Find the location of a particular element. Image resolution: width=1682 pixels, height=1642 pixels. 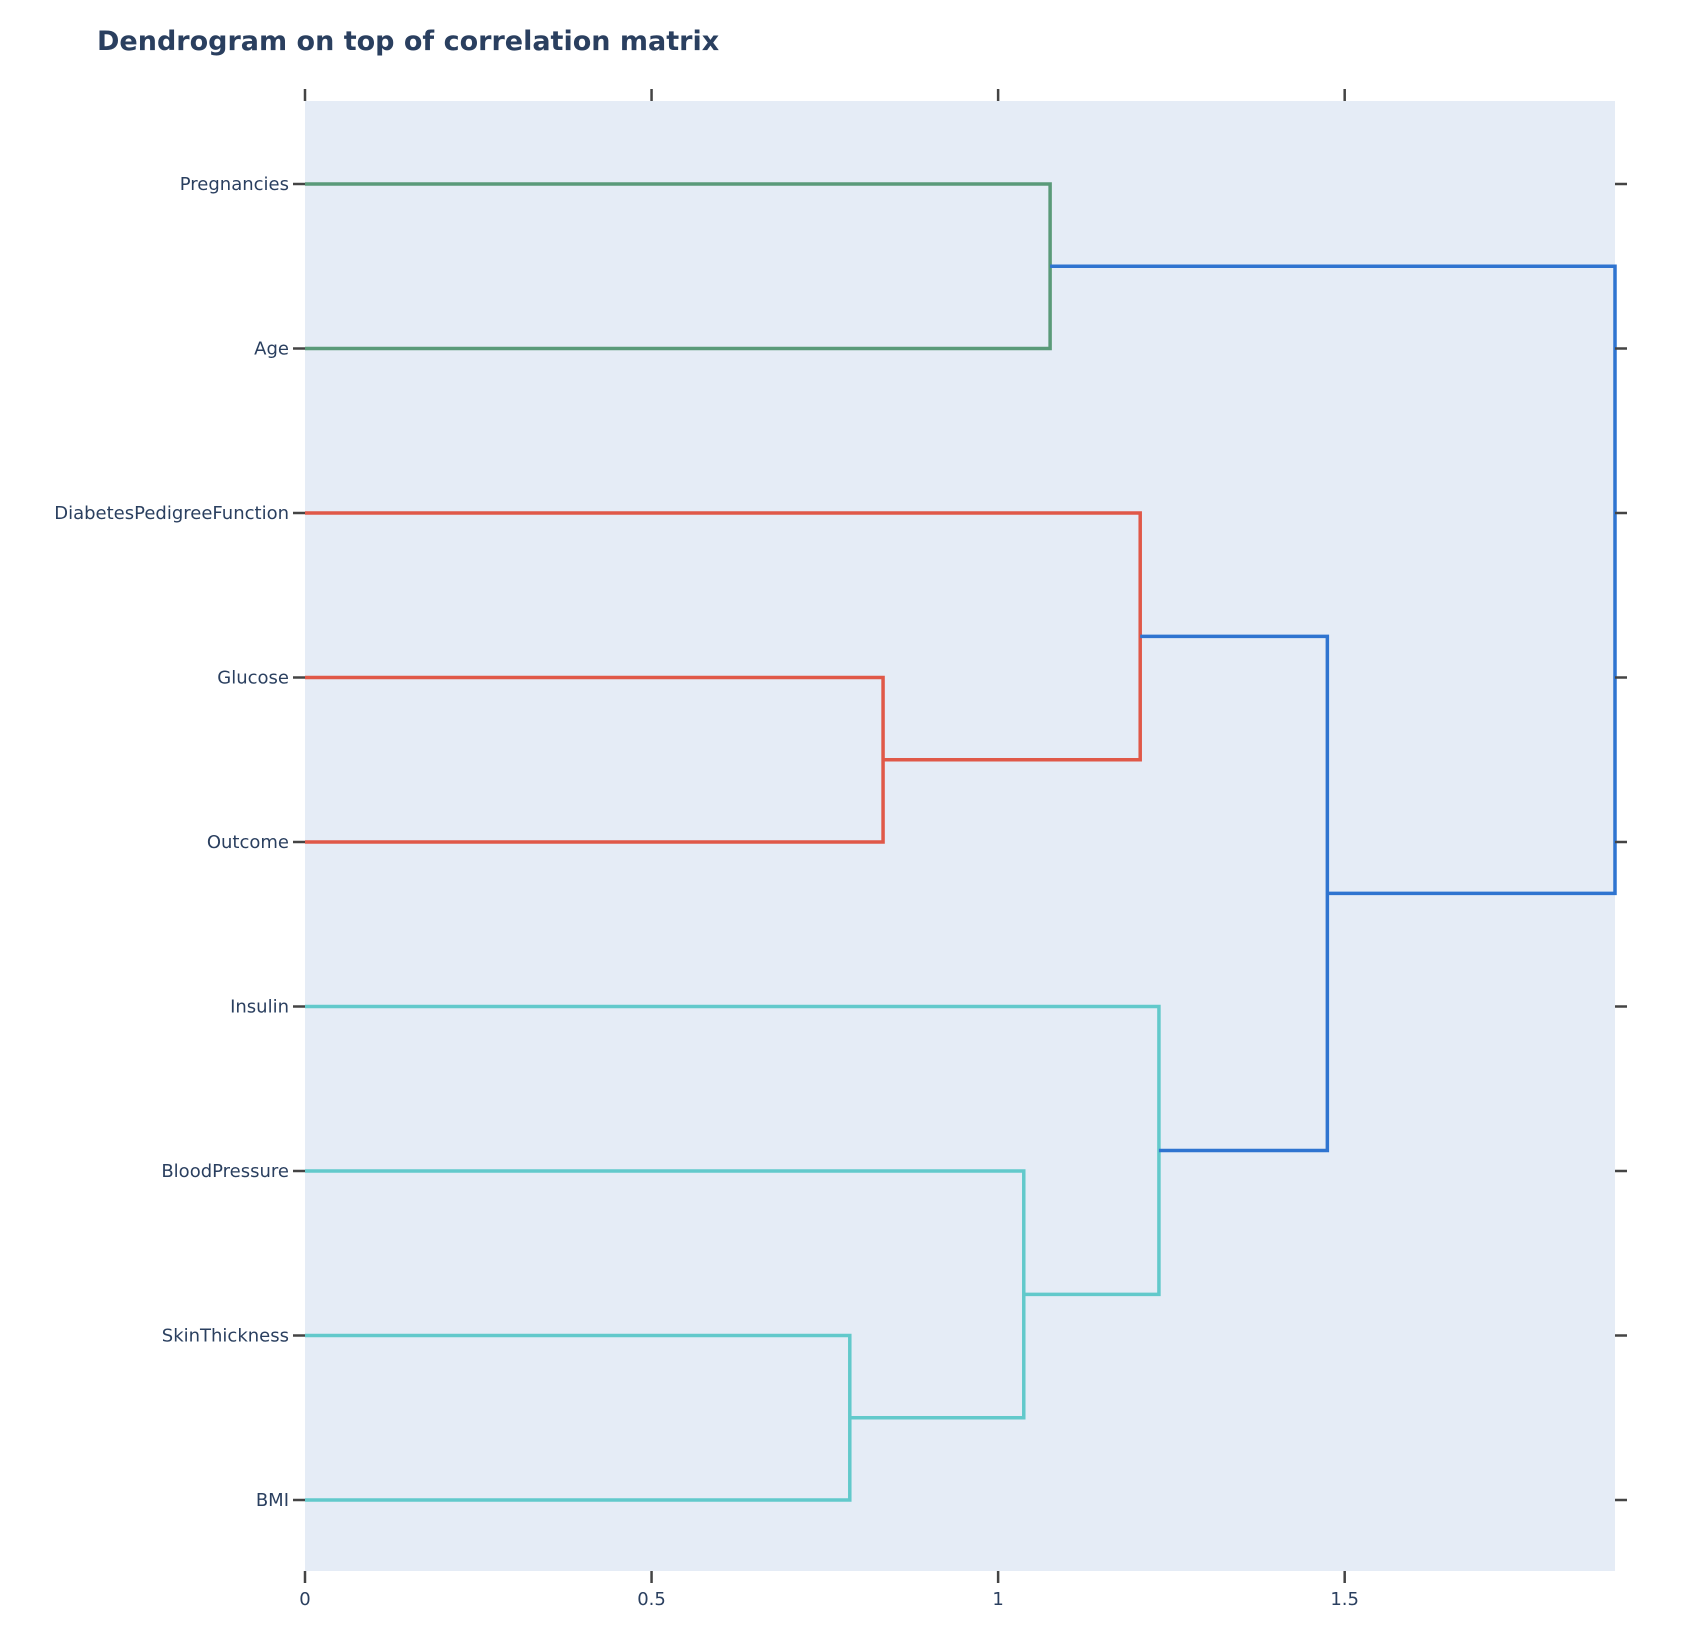

leaf-label: Pregnancies is located at coordinates (234, 184).